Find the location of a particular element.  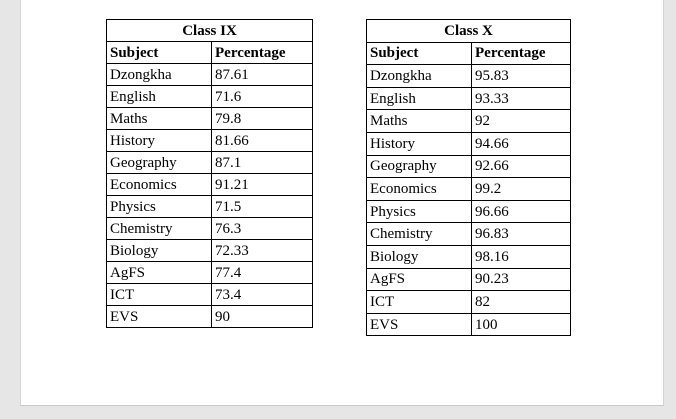

table-row: Economics 91.21 is located at coordinates (209, 184).